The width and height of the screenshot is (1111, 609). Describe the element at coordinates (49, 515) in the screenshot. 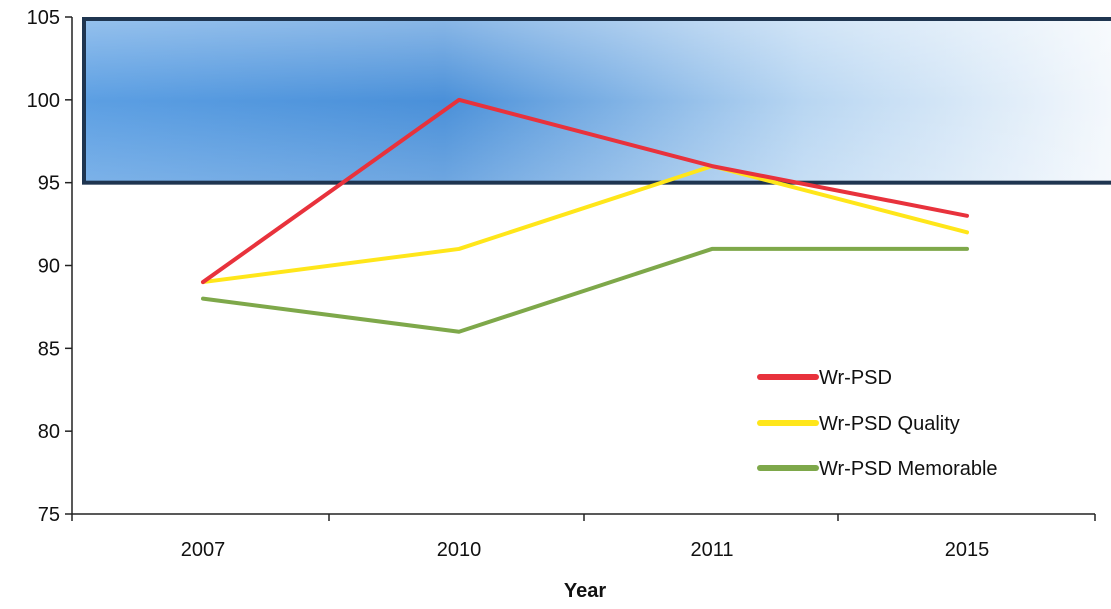

I see `y-tick-label: 75` at that location.